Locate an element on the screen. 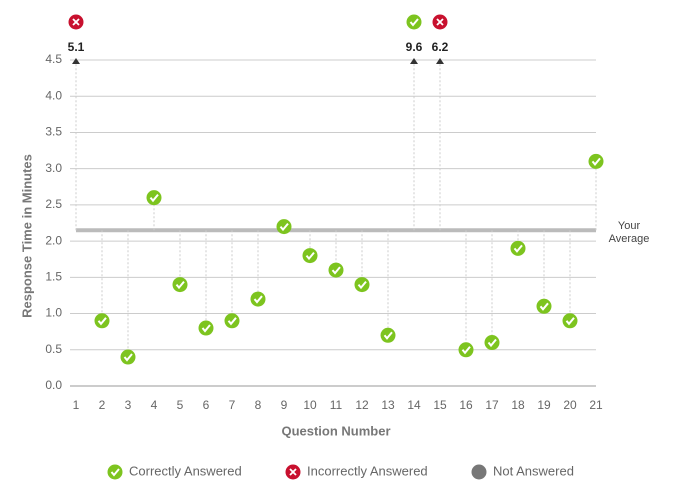 The width and height of the screenshot is (686, 499). x-tick-label: 1 is located at coordinates (76, 405).